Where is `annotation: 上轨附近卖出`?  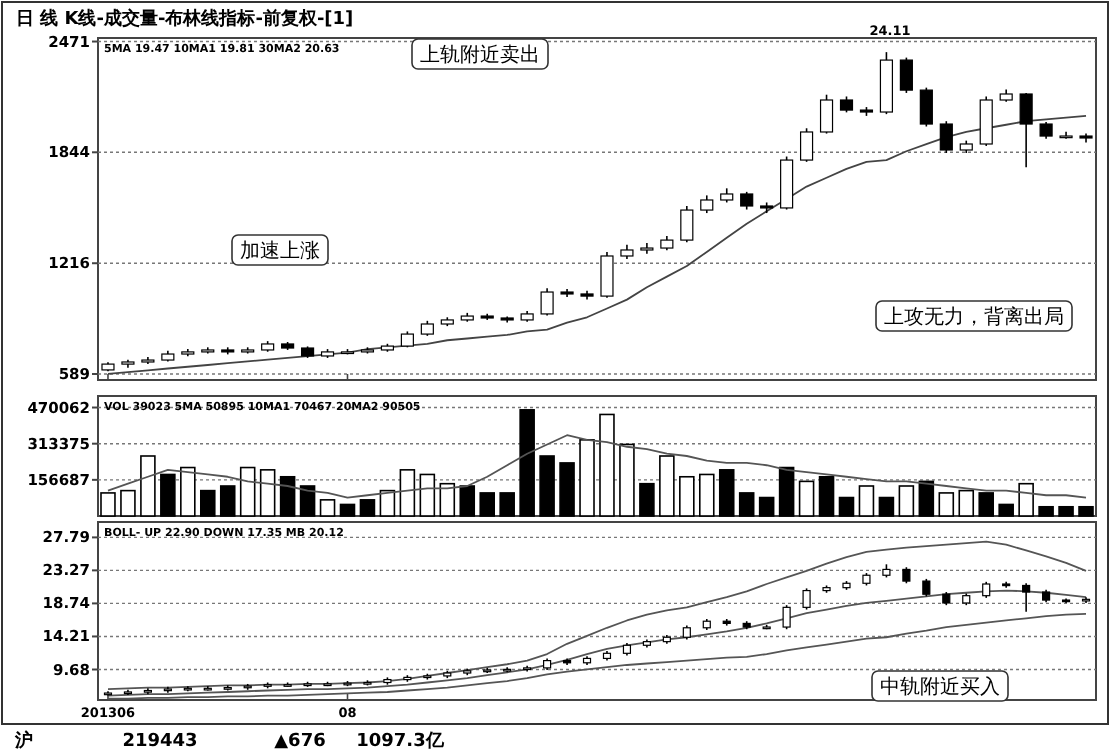
annotation: 上轨附近卖出 is located at coordinates (480, 55).